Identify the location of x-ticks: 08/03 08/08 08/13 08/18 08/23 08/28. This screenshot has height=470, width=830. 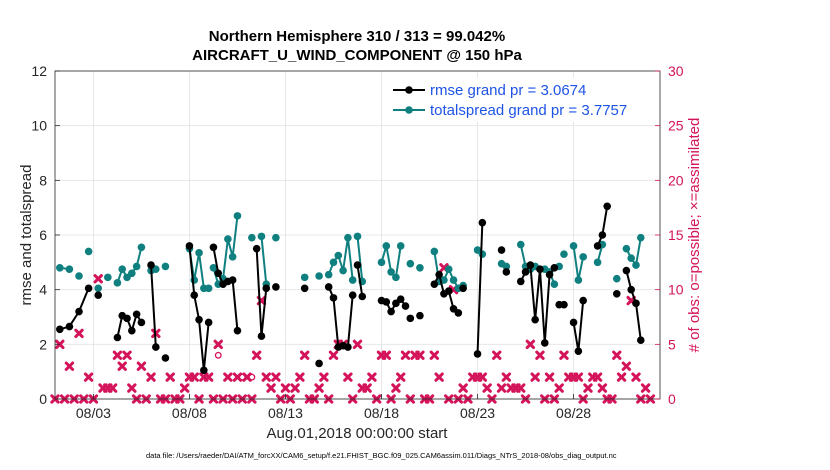
(333, 407).